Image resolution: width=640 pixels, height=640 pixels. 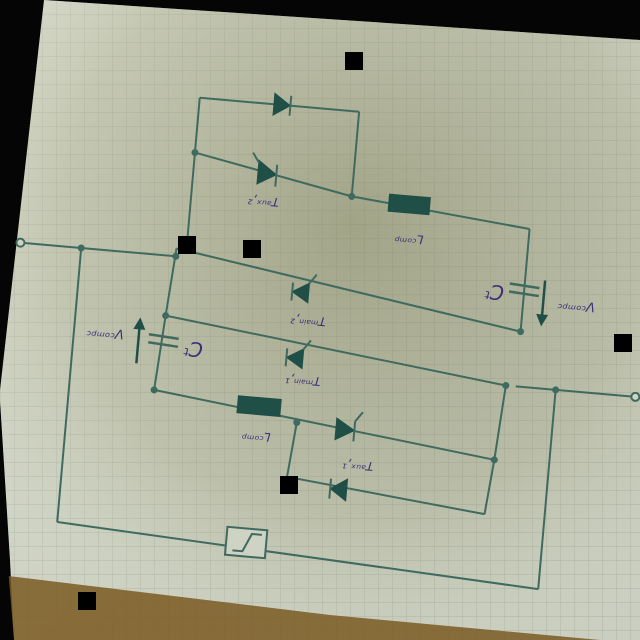 What do you see at coordinates (105, 332) in the screenshot?
I see `label-vcomp-bottom: Vᶜᵒᵐᵖᶜ` at bounding box center [105, 332].